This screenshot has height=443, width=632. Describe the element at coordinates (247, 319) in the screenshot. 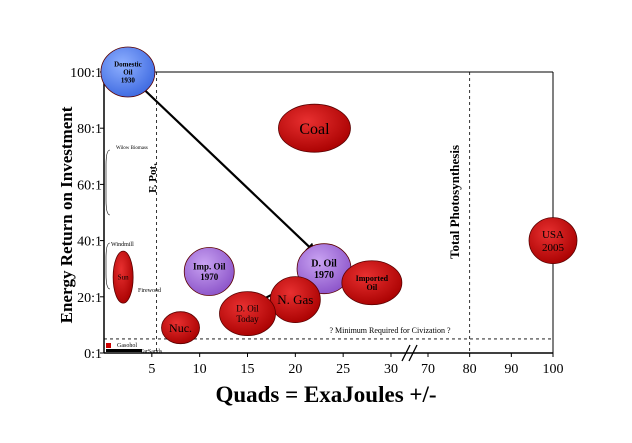

I see `bubble-label: Today` at that location.